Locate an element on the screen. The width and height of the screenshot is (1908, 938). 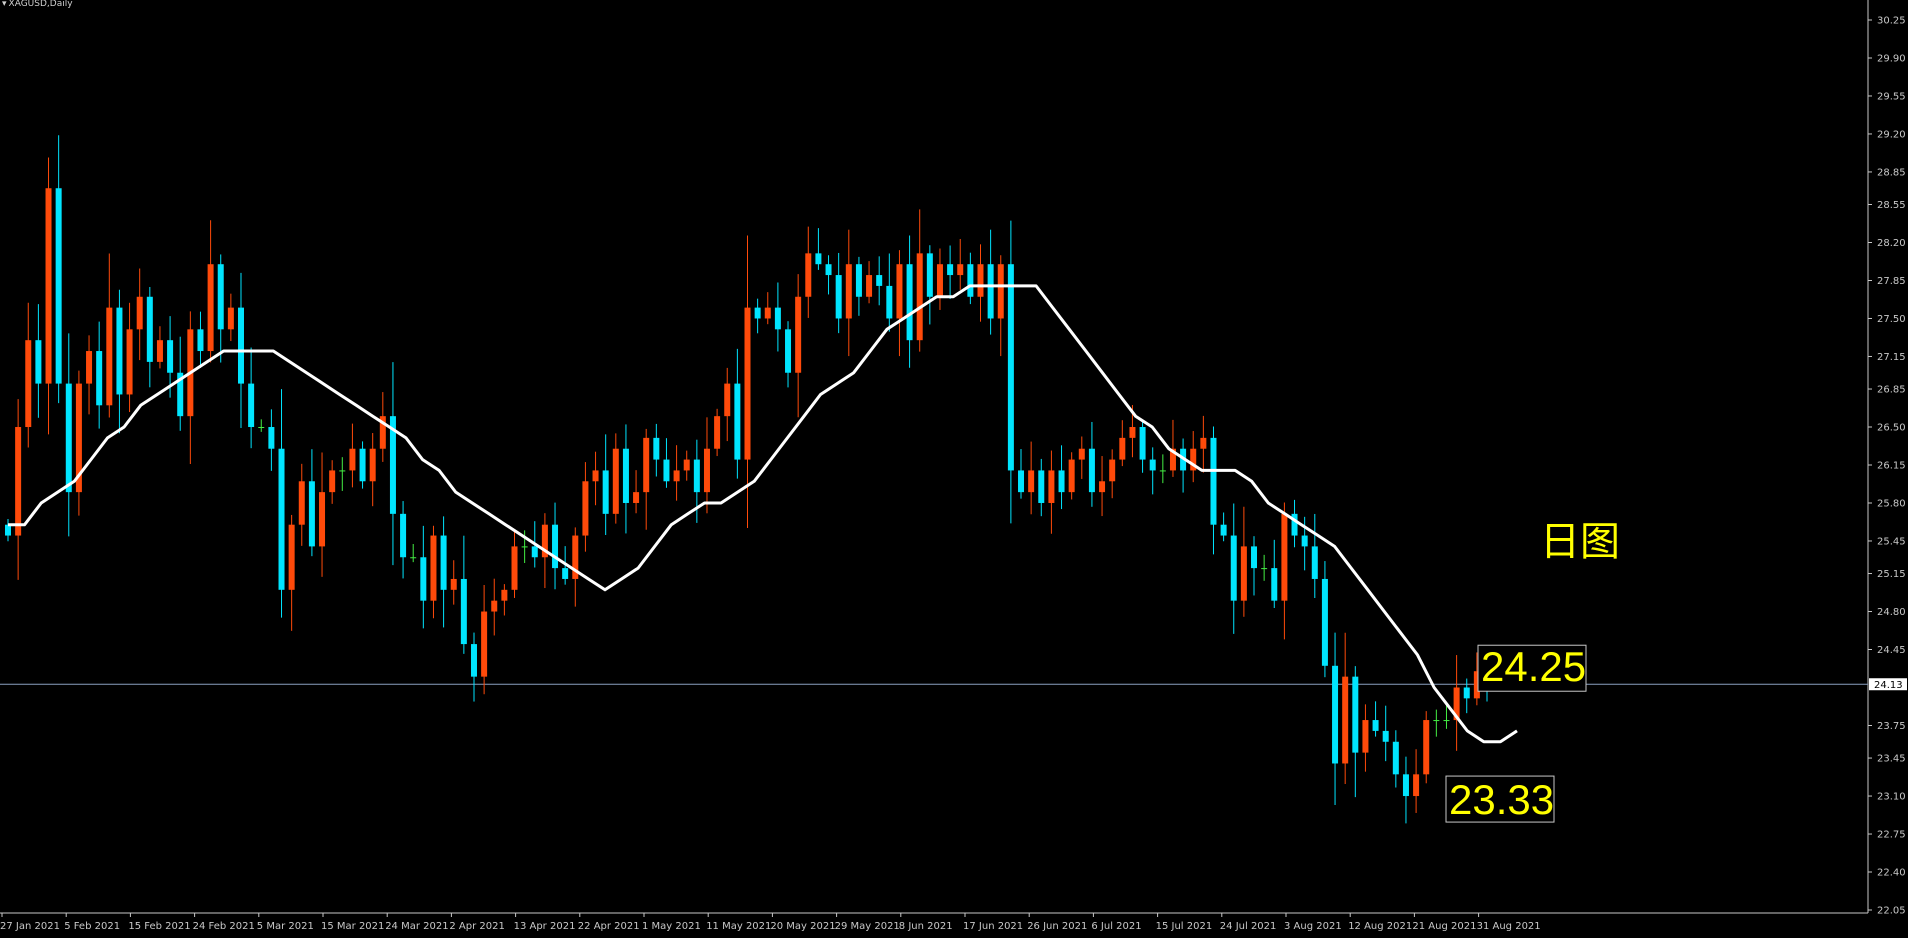
price-tick-label: 28.55 is located at coordinates (1891, 205).